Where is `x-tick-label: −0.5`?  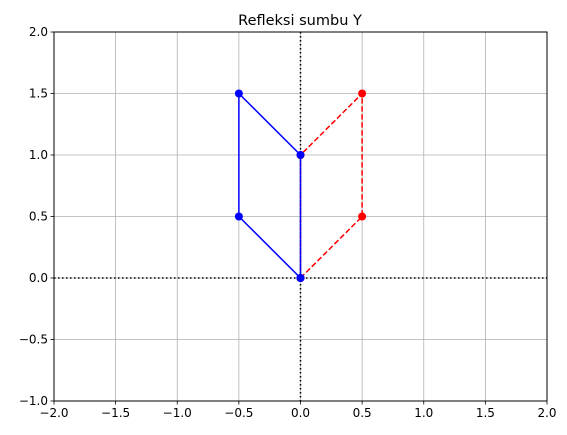
x-tick-label: −0.5 is located at coordinates (238, 413).